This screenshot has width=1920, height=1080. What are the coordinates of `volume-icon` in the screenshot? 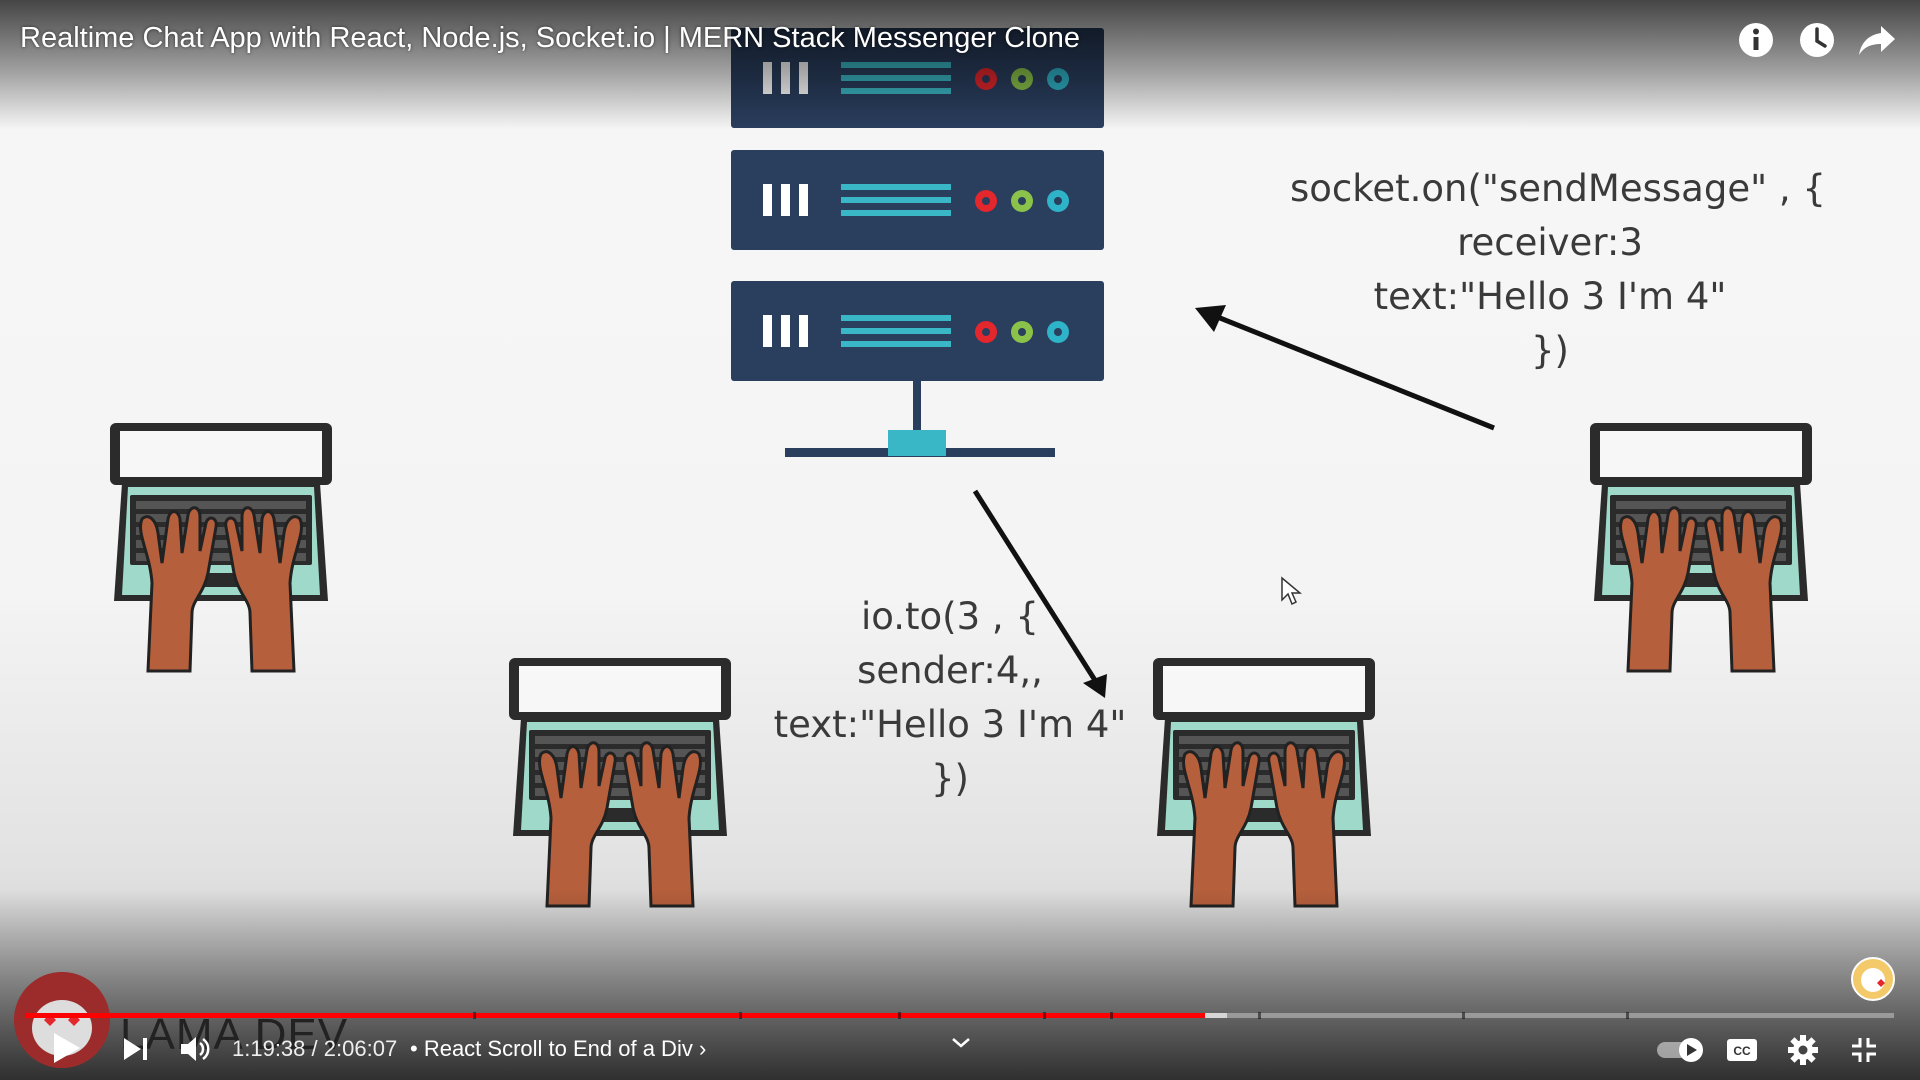 It's located at (195, 1049).